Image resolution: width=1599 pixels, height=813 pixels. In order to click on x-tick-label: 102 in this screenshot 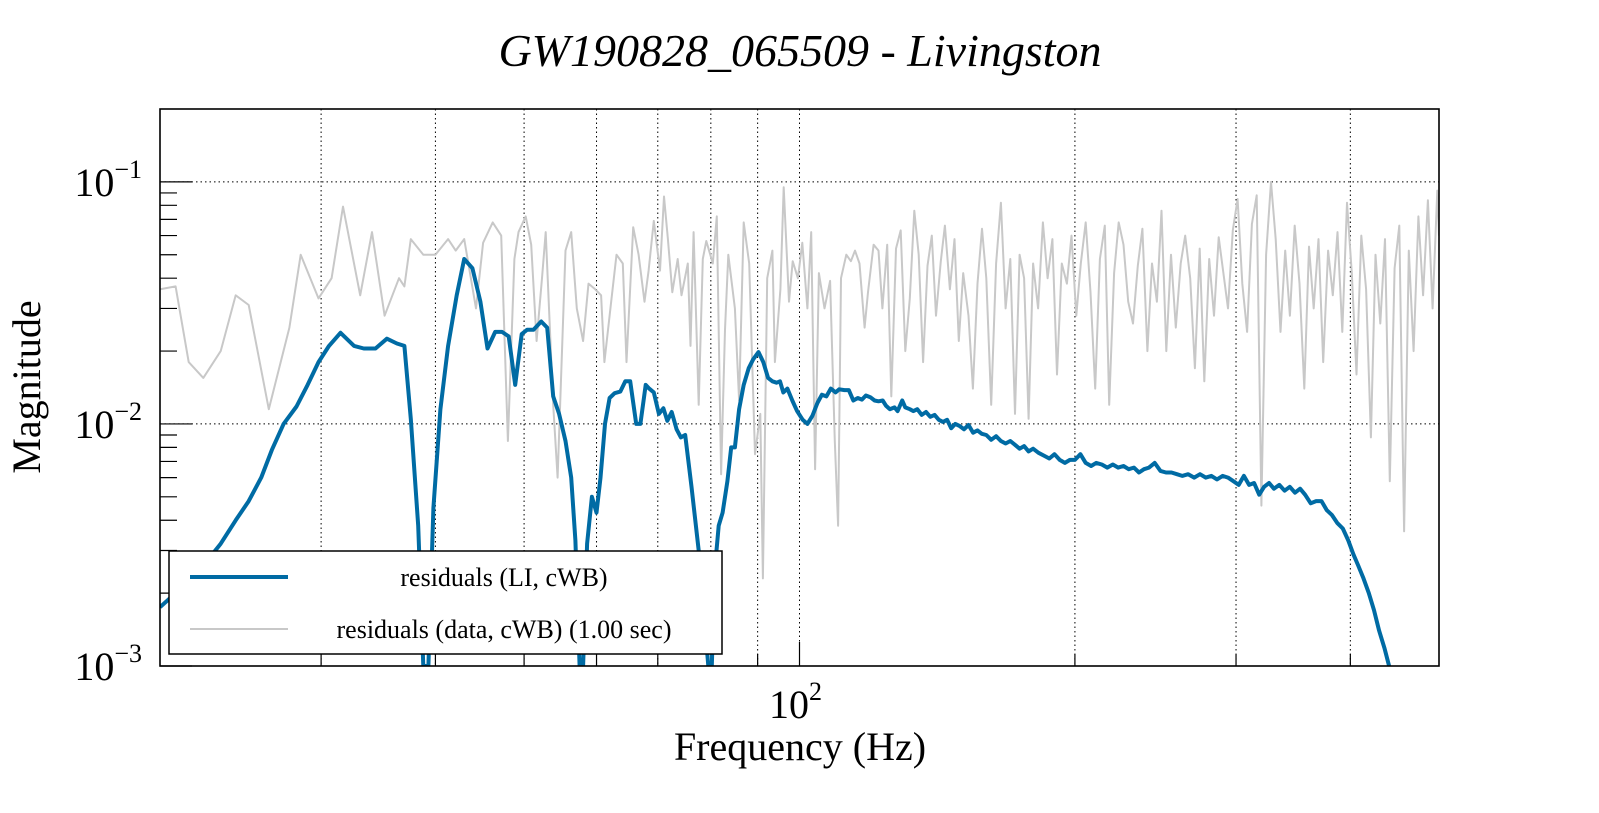, I will do `click(795, 702)`.